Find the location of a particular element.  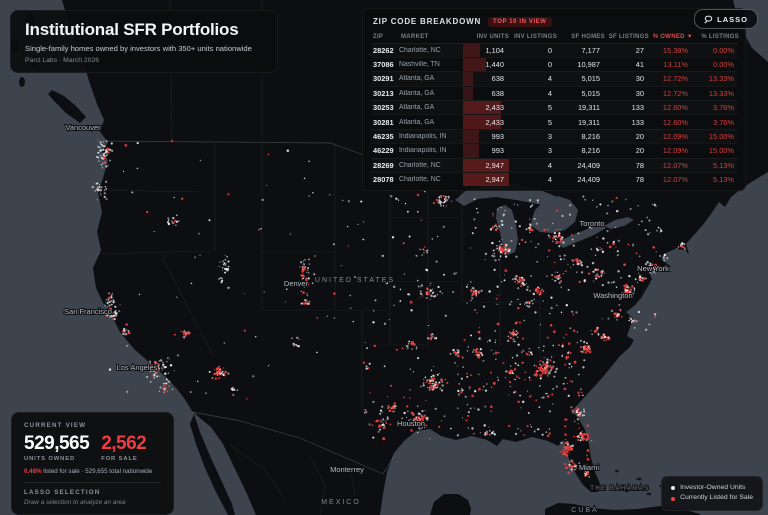

sf-homes-cell: 7,177 is located at coordinates (591, 50).